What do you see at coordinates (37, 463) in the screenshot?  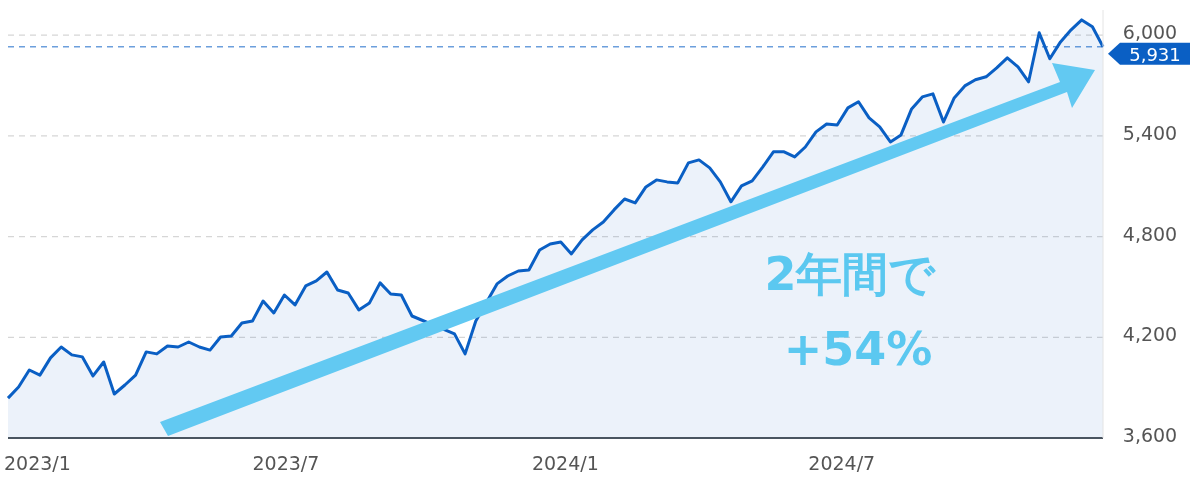 I see `x-tick-label: 2023/1` at bounding box center [37, 463].